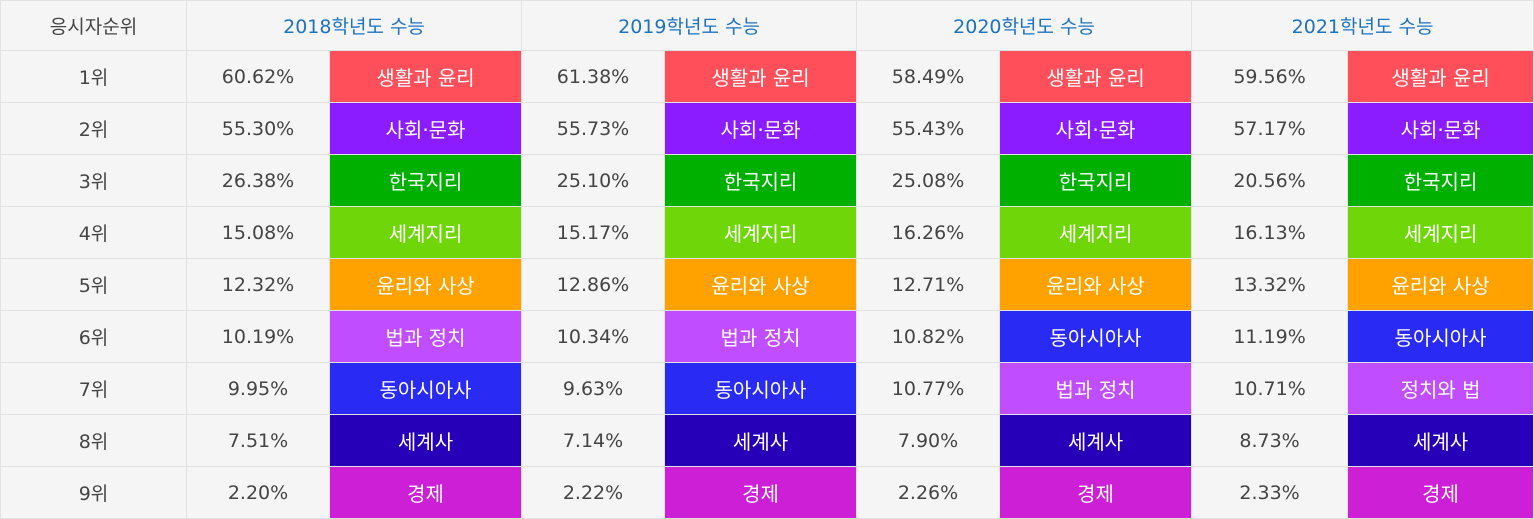  Describe the element at coordinates (1440, 180) in the screenshot. I see `subject-cell-2021: 한국지리` at that location.